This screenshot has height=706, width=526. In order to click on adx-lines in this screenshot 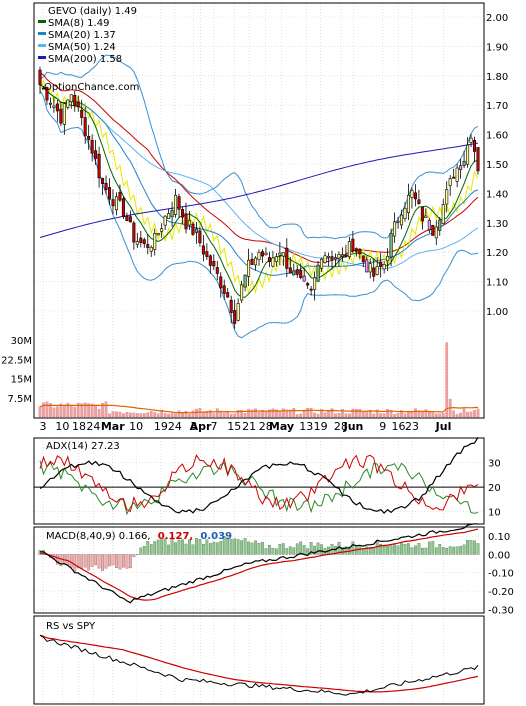, I will do `click(259, 476)`.